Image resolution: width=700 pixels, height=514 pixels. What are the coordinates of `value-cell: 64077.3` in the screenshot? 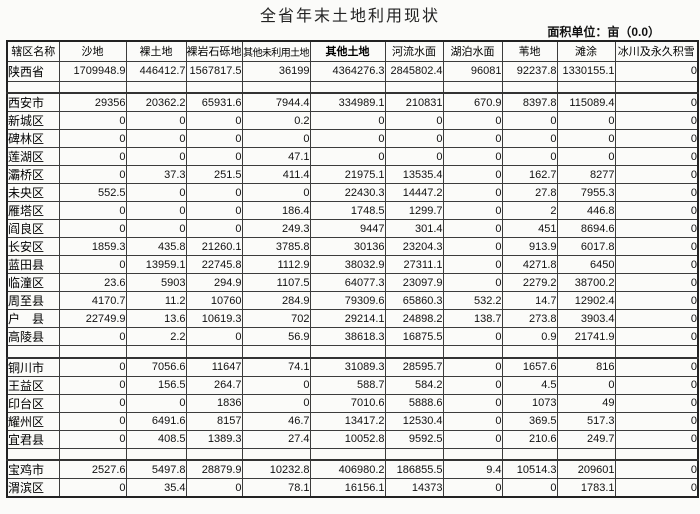 It's located at (347, 282).